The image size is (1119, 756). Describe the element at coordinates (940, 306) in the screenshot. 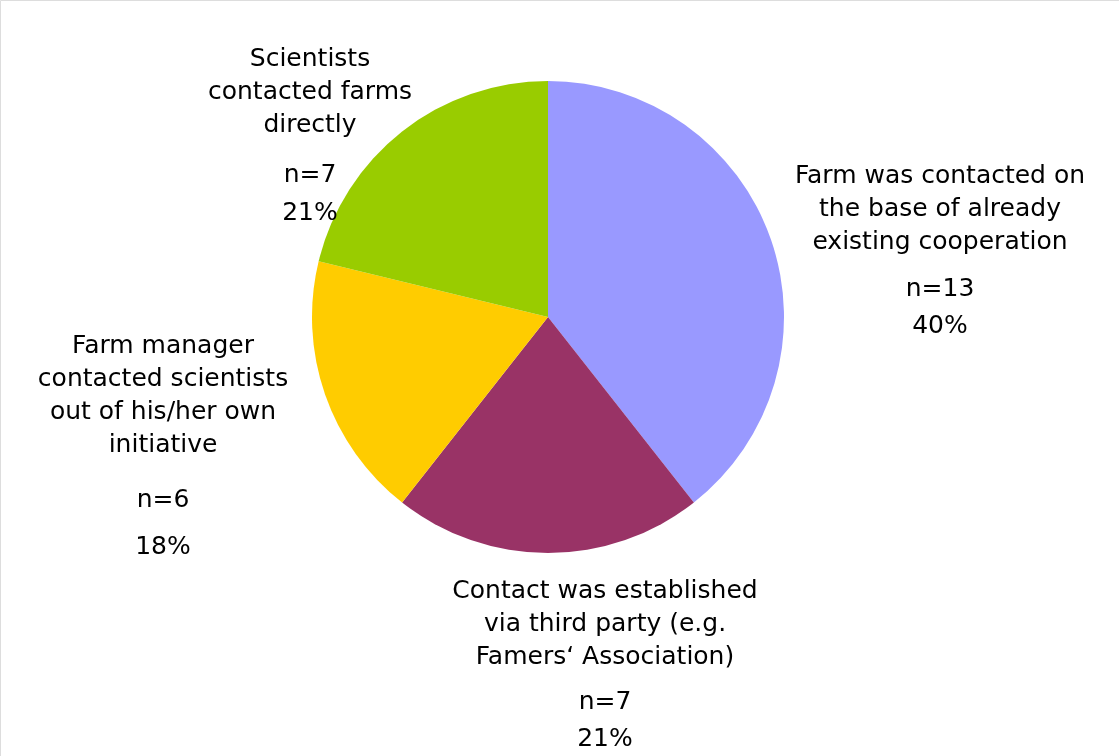

I see `data-label: n=13 40%` at that location.